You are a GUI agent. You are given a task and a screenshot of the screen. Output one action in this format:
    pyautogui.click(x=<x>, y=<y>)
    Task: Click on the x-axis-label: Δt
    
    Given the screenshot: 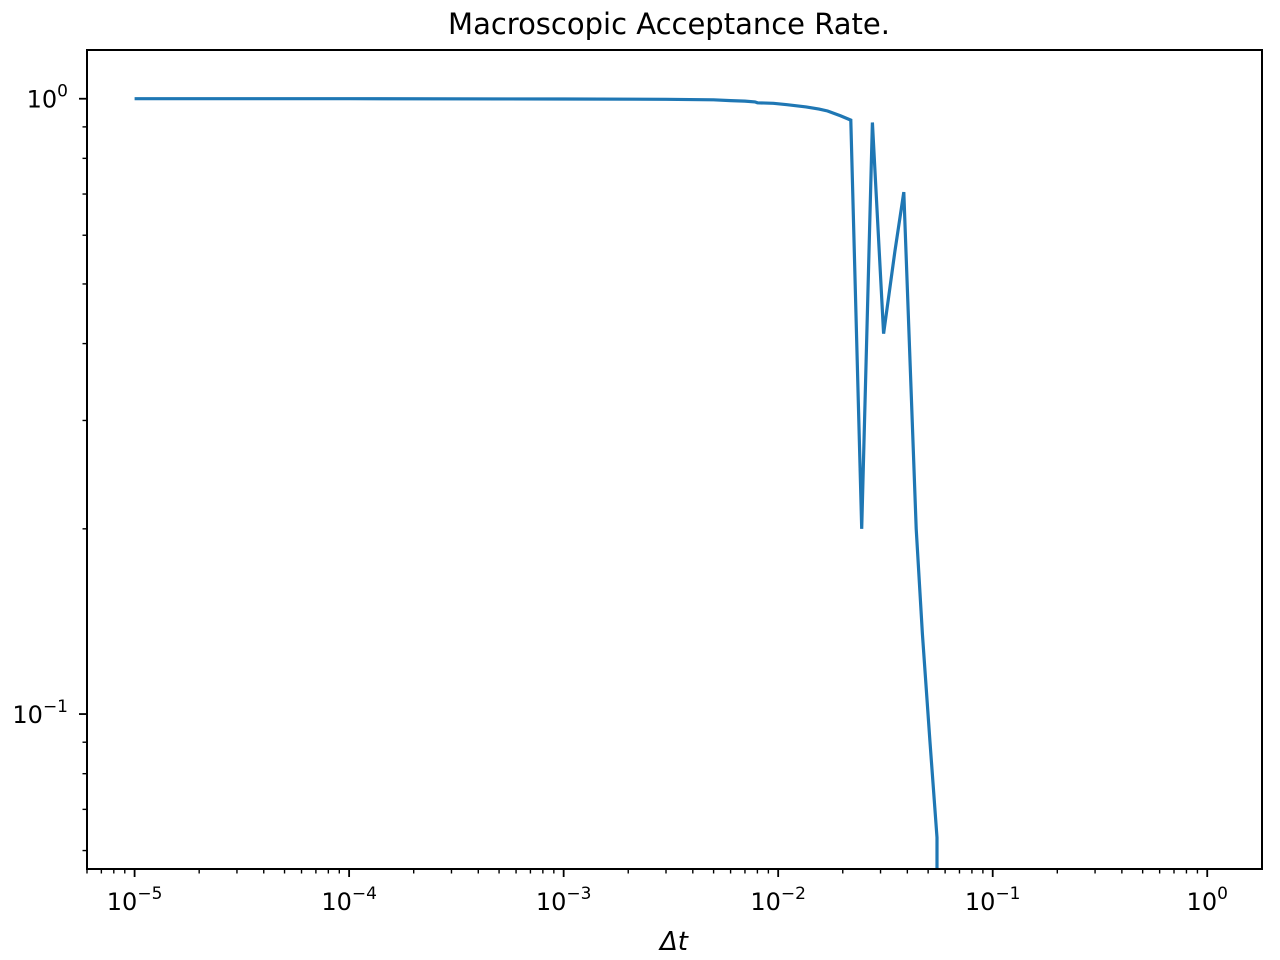 What is the action you would take?
    pyautogui.click(x=673, y=942)
    